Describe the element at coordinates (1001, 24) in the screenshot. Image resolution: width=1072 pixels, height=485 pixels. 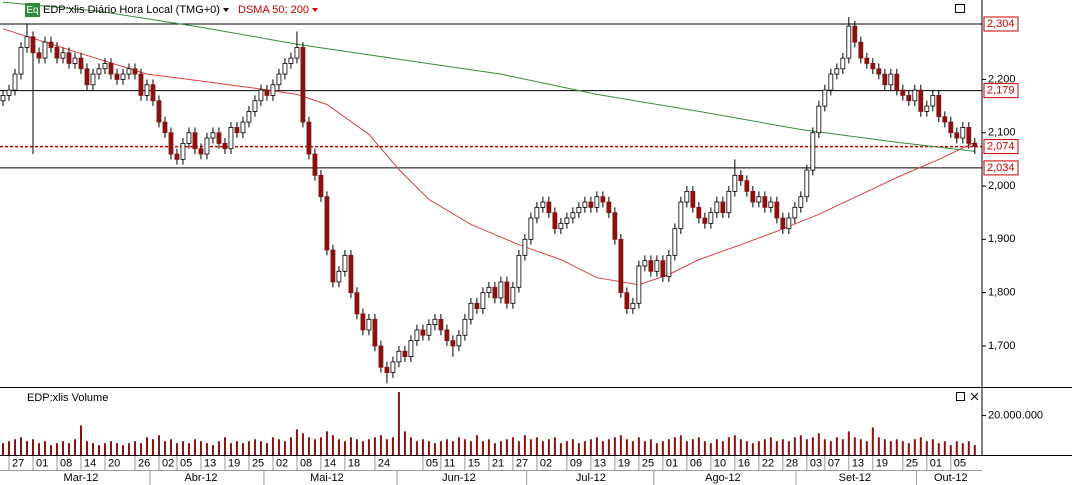
I see `level-label: 2,304` at that location.